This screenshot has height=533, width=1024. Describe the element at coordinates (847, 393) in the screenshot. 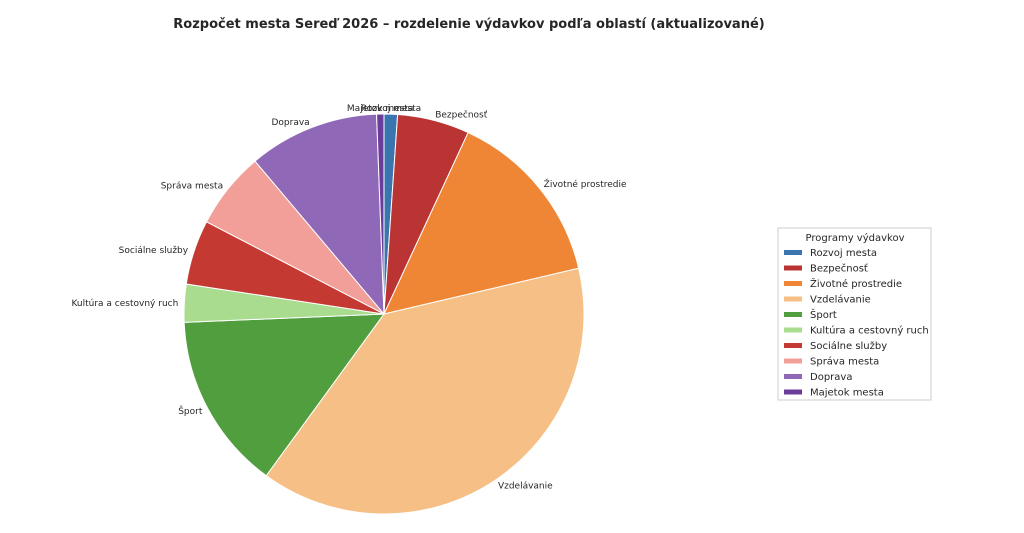

I see `legend-label-majetok-mesta: Majetok mesta` at that location.